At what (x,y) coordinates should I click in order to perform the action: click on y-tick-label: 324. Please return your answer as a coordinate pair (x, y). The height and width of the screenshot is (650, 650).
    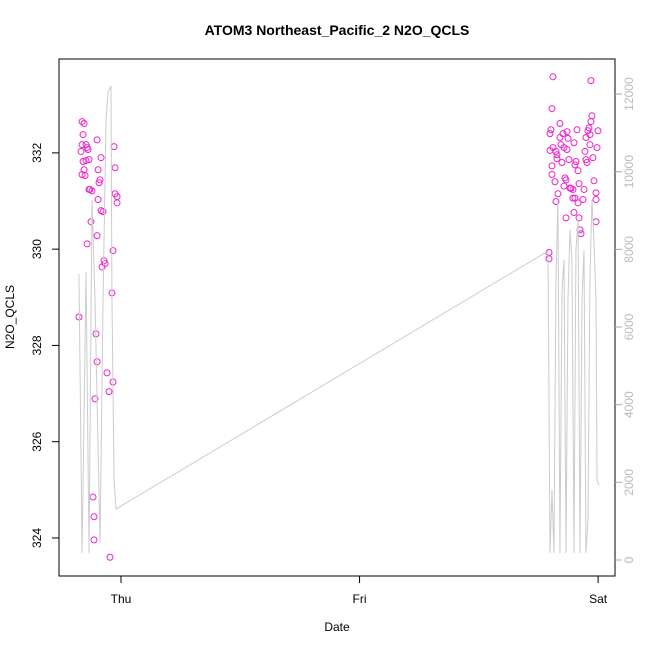
    Looking at the image, I should click on (37, 538).